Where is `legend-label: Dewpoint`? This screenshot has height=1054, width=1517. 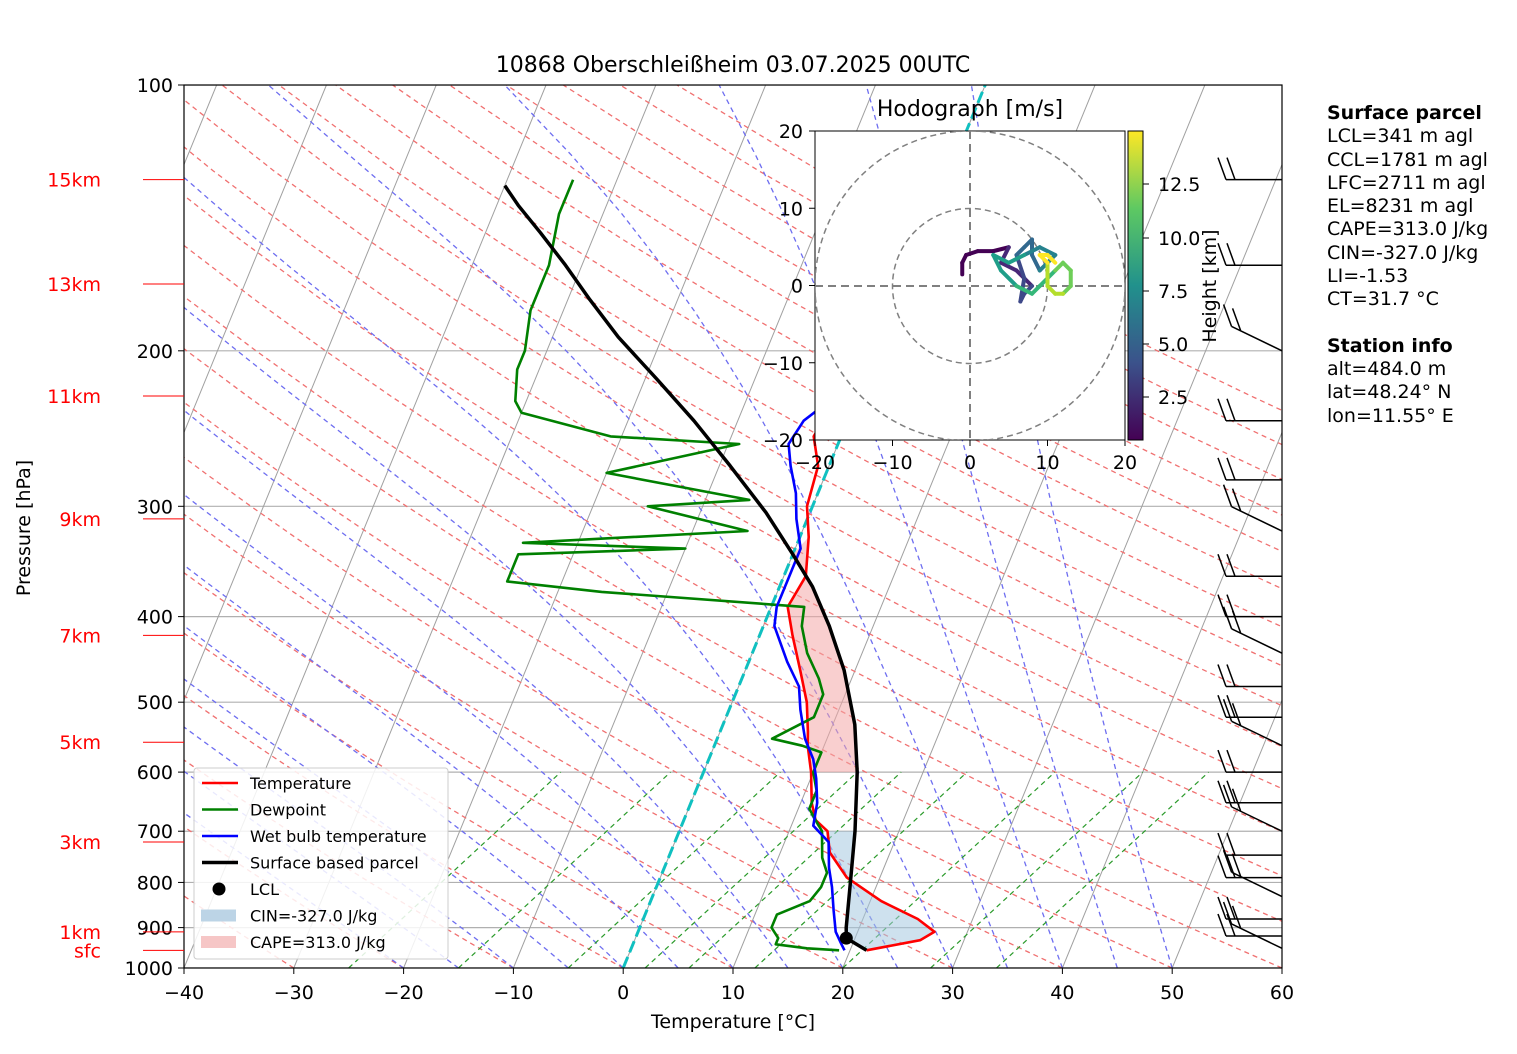 legend-label: Dewpoint is located at coordinates (288, 810).